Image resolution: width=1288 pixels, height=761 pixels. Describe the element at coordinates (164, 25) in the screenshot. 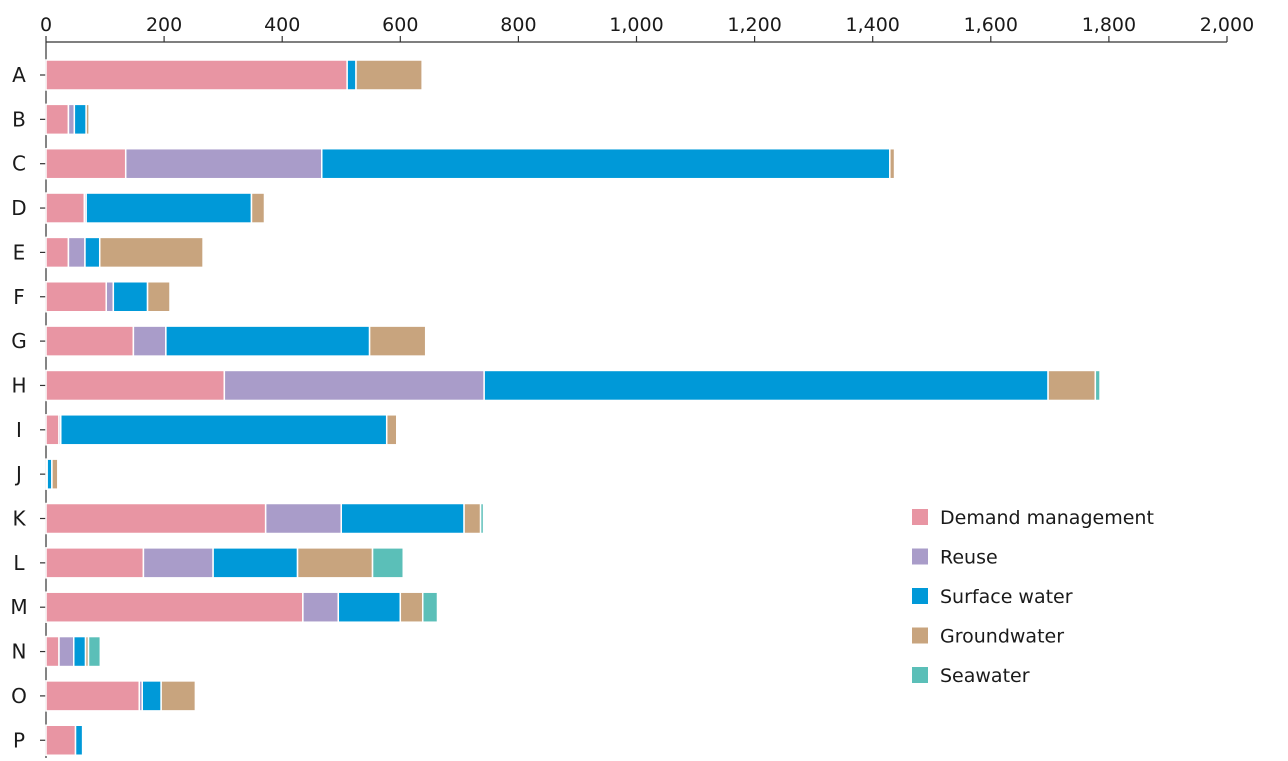

I see `x-tick-label: 200` at that location.